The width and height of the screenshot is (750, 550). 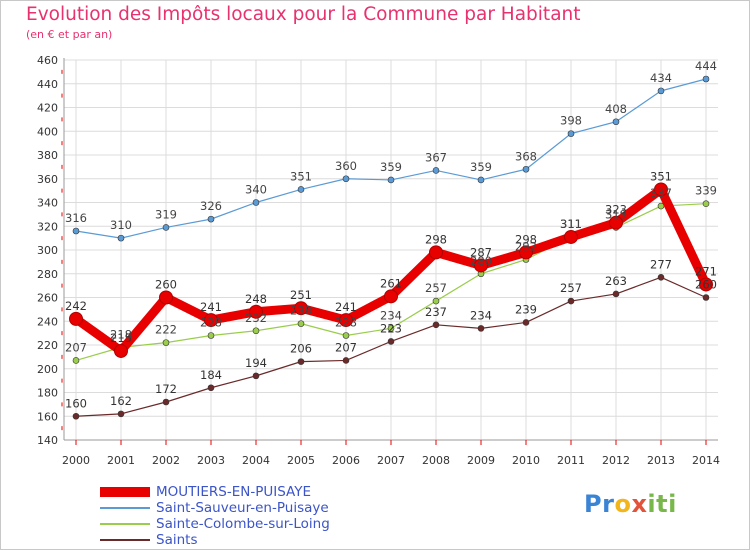 I want to click on data-label-moutiers-en-puisaye-2010: 298, so click(x=526, y=239).